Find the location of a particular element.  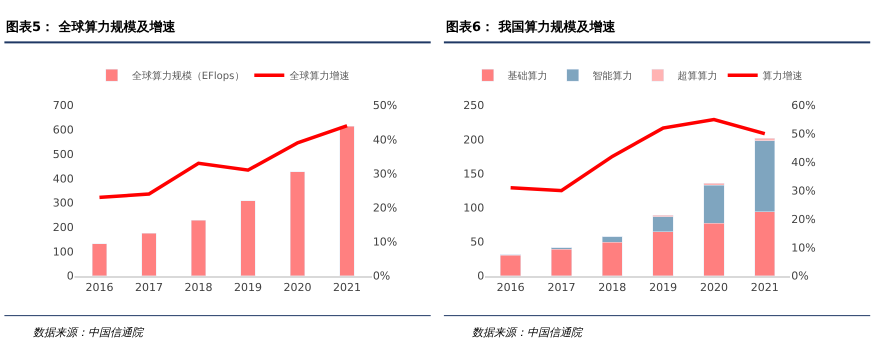

legend-label: 智能算力 is located at coordinates (612, 76).